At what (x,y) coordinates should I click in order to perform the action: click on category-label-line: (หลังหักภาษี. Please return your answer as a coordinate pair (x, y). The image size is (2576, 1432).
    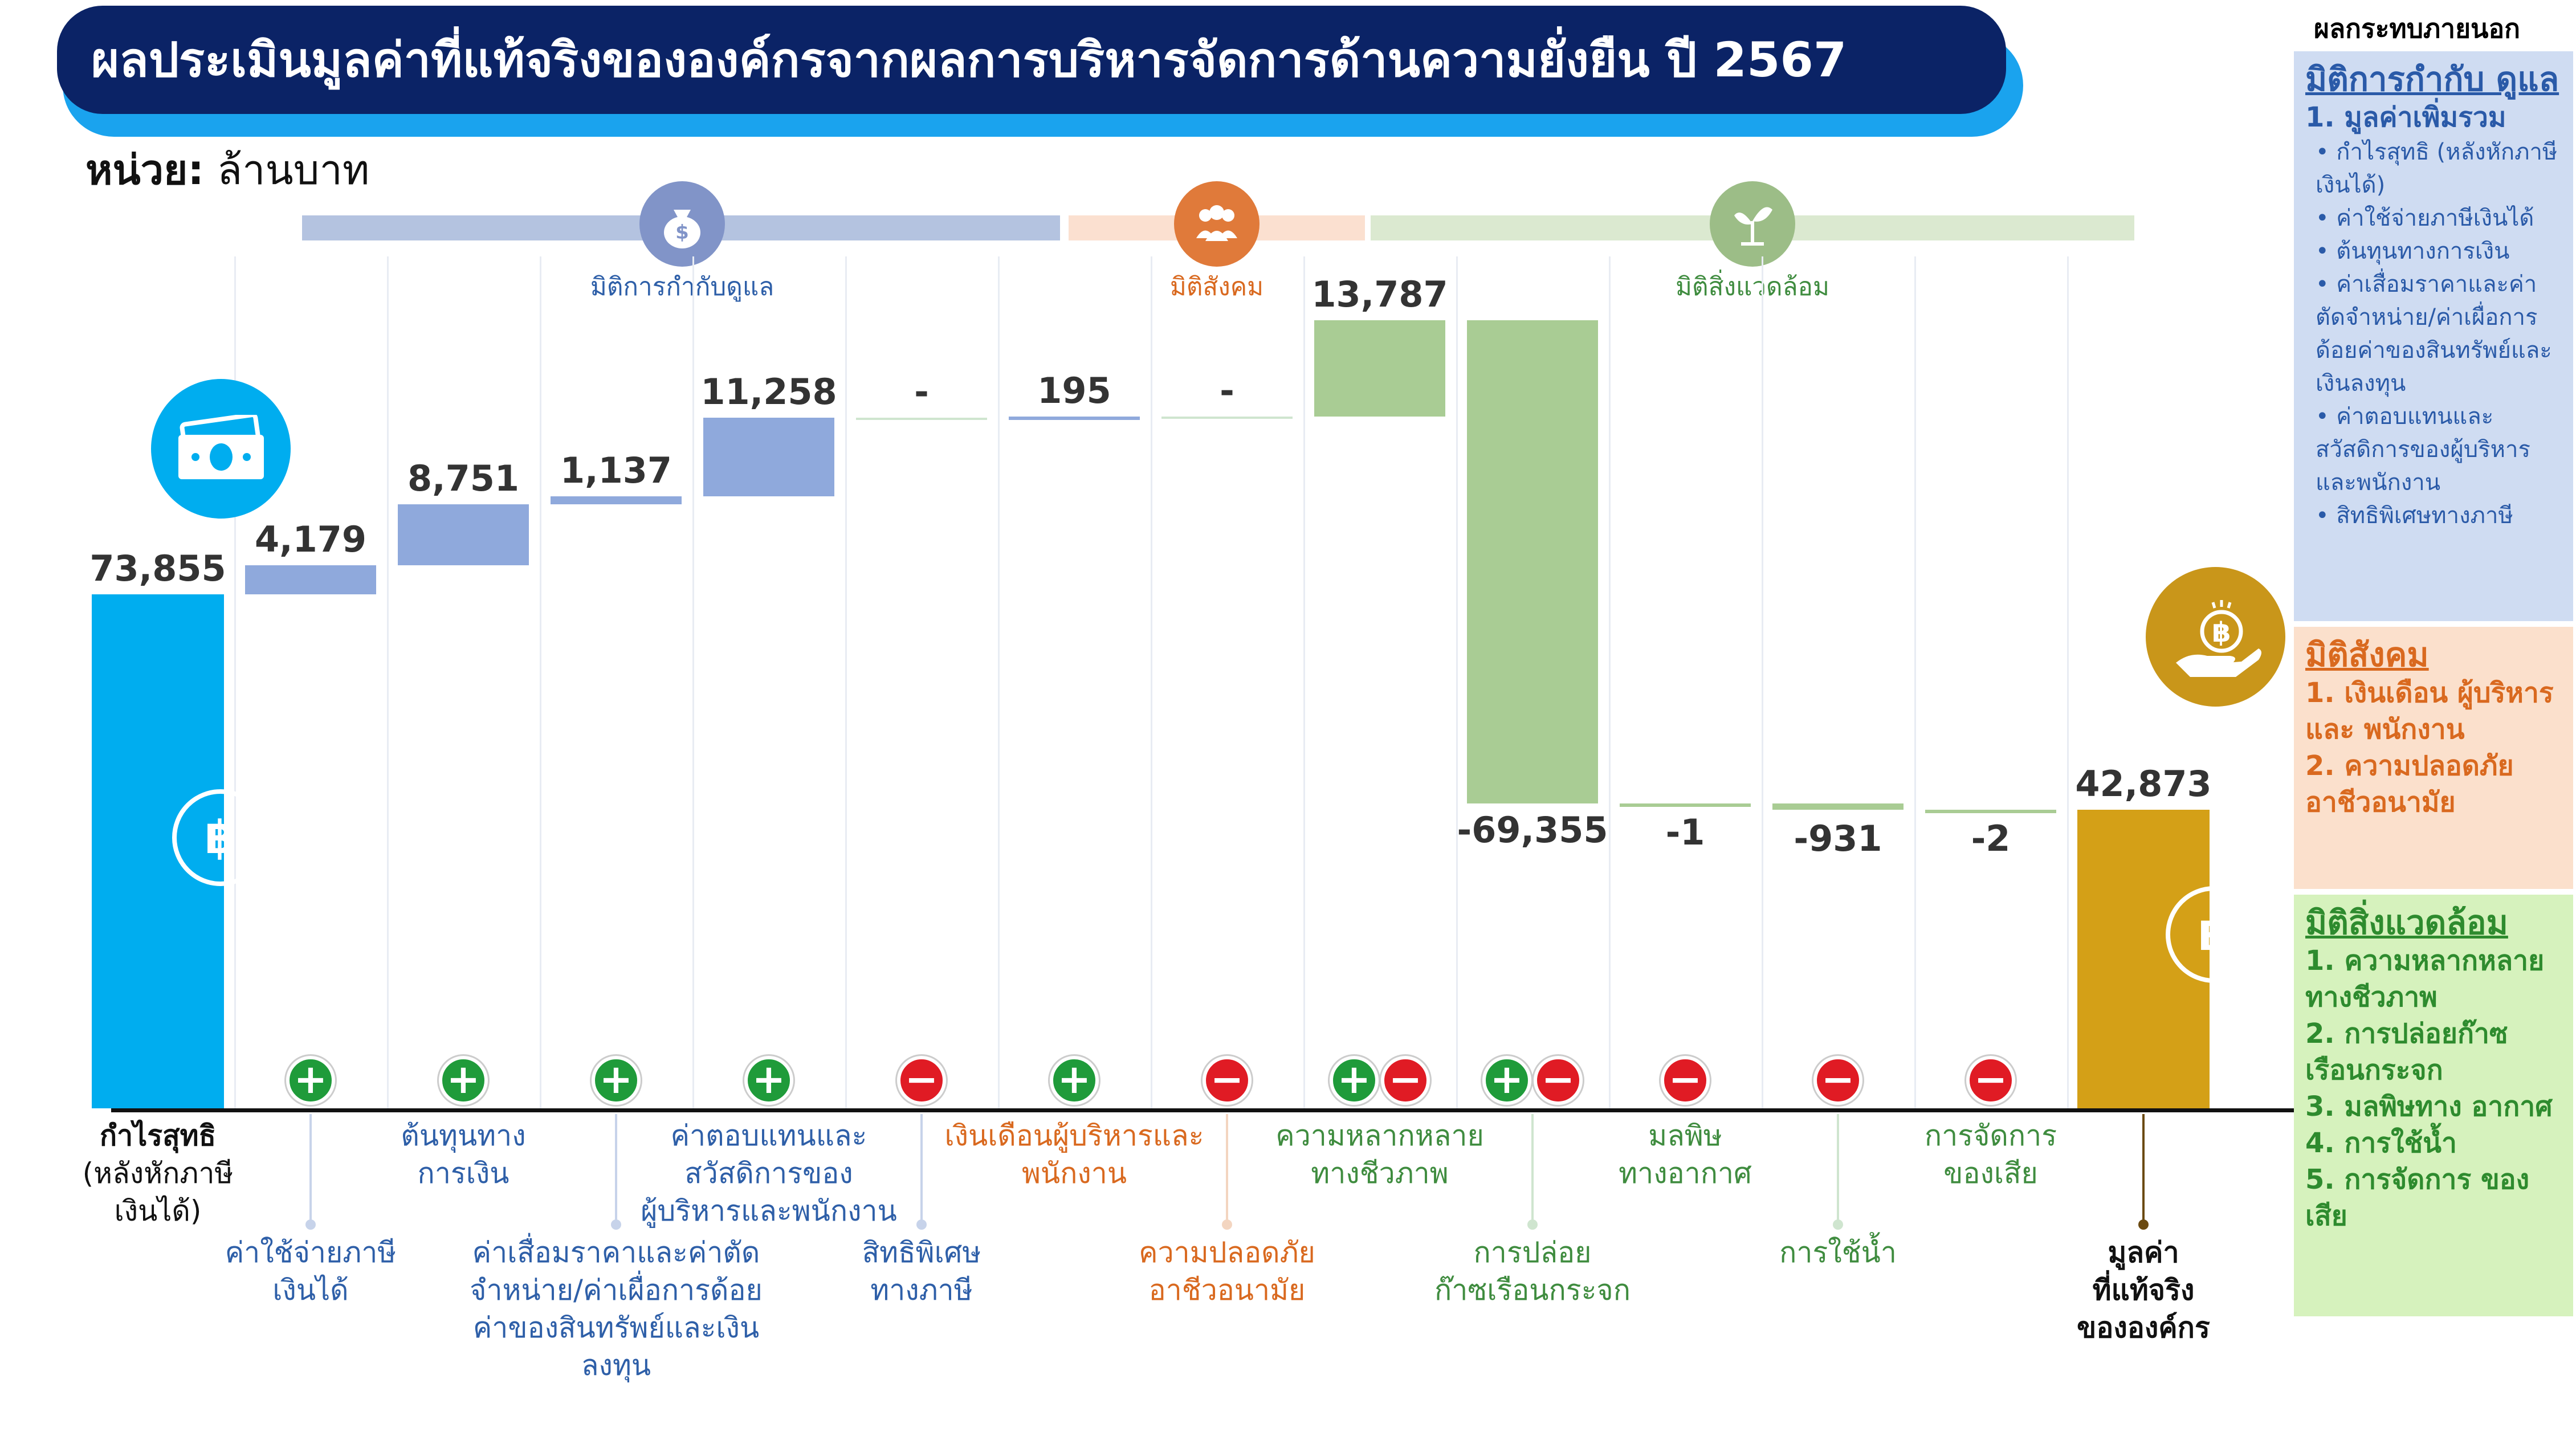
    Looking at the image, I should click on (158, 1174).